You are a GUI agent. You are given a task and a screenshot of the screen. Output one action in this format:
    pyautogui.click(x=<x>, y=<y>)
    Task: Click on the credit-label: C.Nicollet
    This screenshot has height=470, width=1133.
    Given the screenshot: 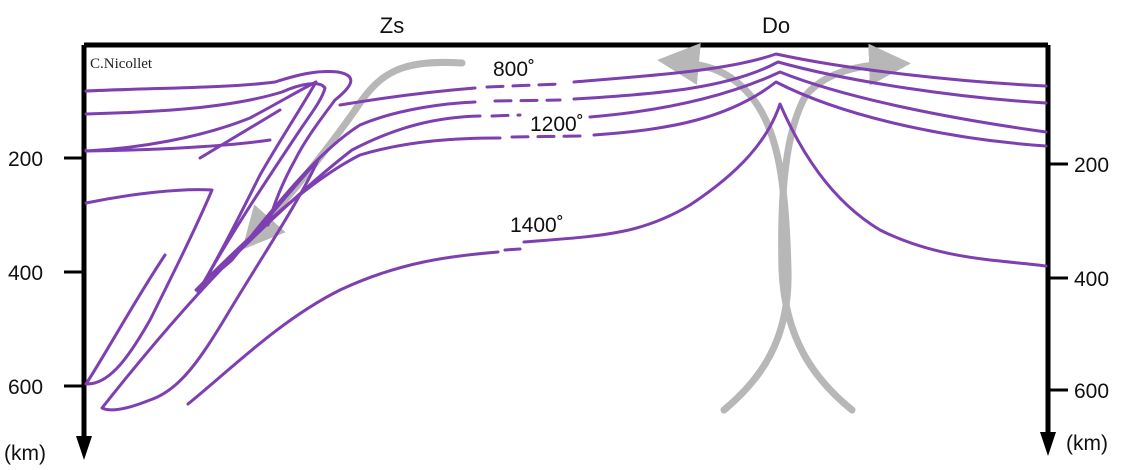 What is the action you would take?
    pyautogui.click(x=121, y=64)
    